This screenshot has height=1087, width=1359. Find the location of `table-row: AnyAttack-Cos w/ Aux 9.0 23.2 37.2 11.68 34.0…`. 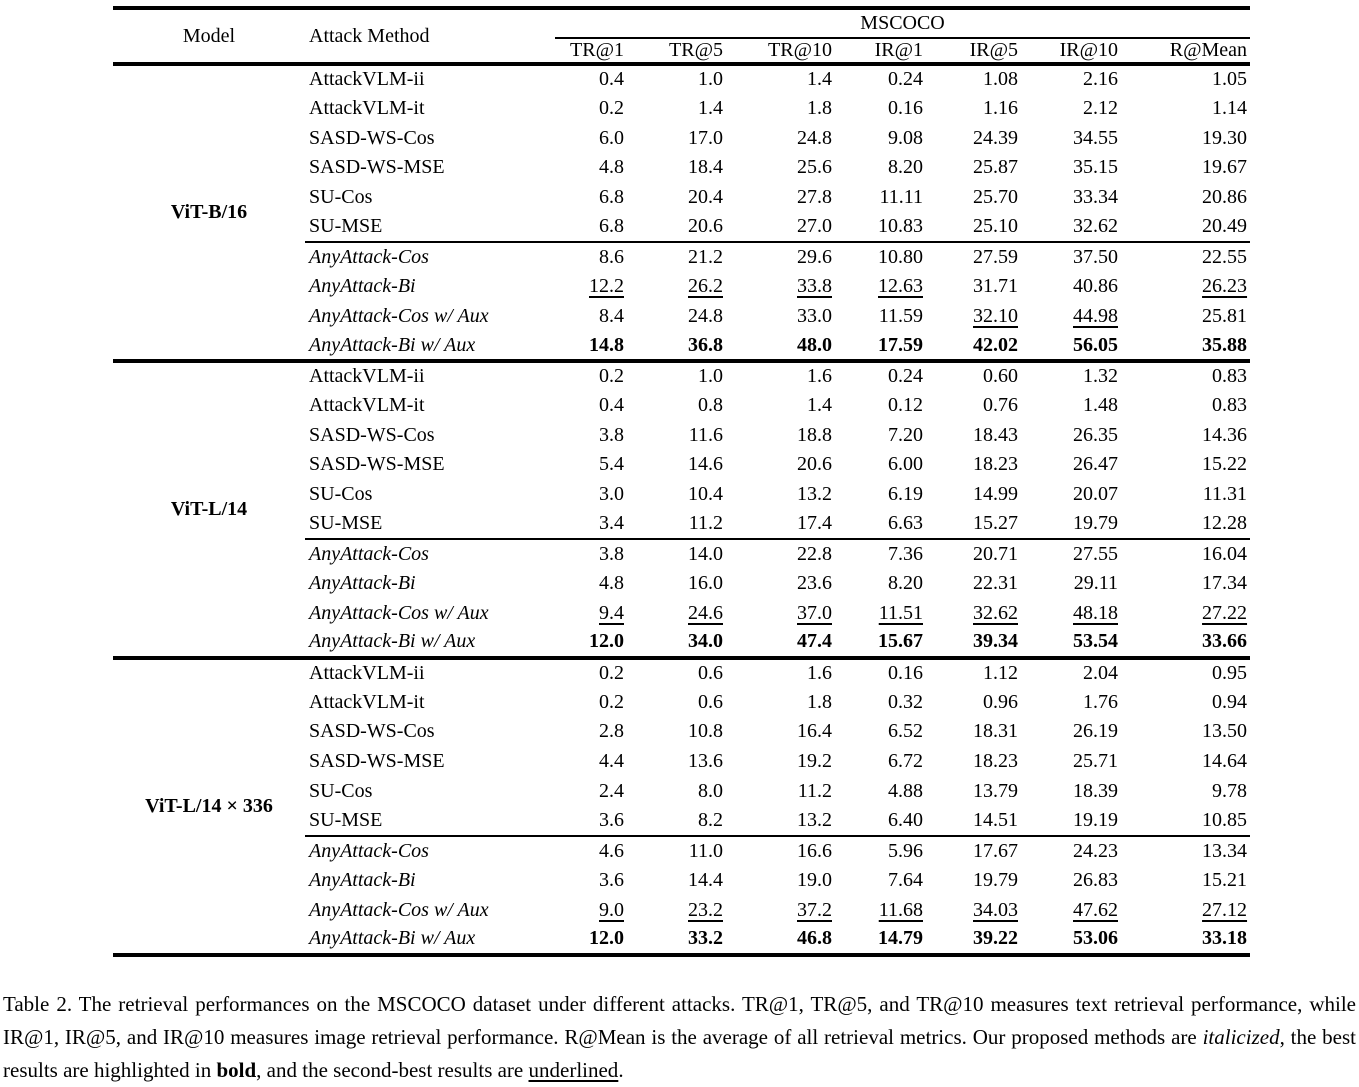

table-row: AnyAttack-Cos w/ Aux 9.0 23.2 37.2 11.68 34.0… is located at coordinates (681, 910).